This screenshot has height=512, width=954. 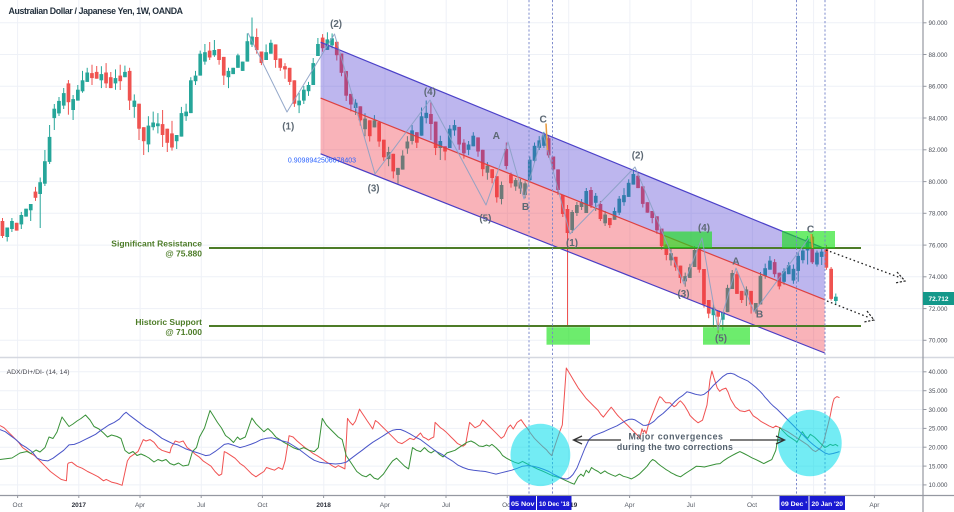 I want to click on svg-text: 2018, so click(x=323, y=505).